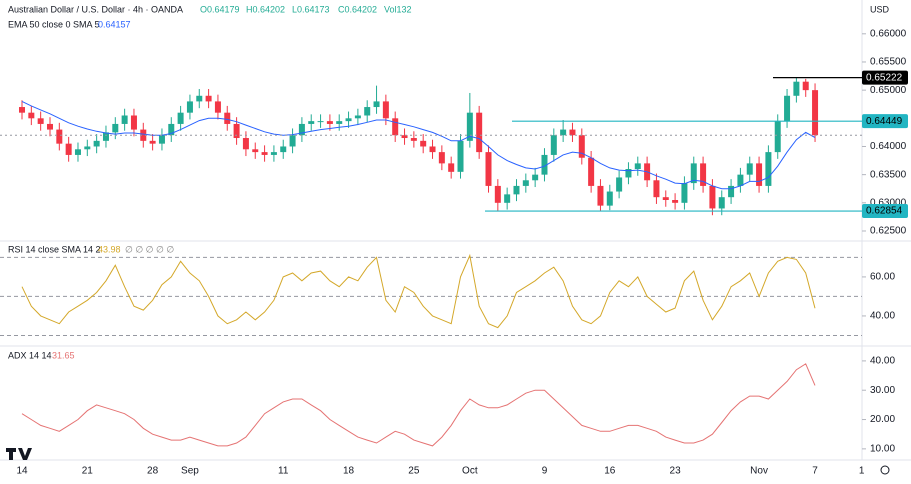  I want to click on x-tick-label: Sep, so click(190, 471).